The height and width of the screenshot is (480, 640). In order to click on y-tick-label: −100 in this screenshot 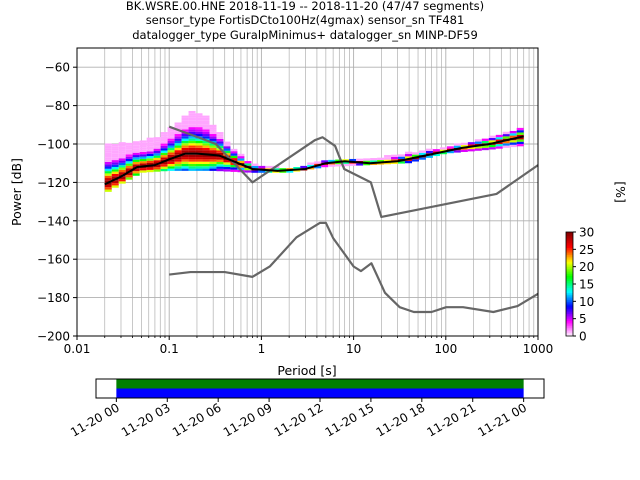, I will do `click(53, 145)`.